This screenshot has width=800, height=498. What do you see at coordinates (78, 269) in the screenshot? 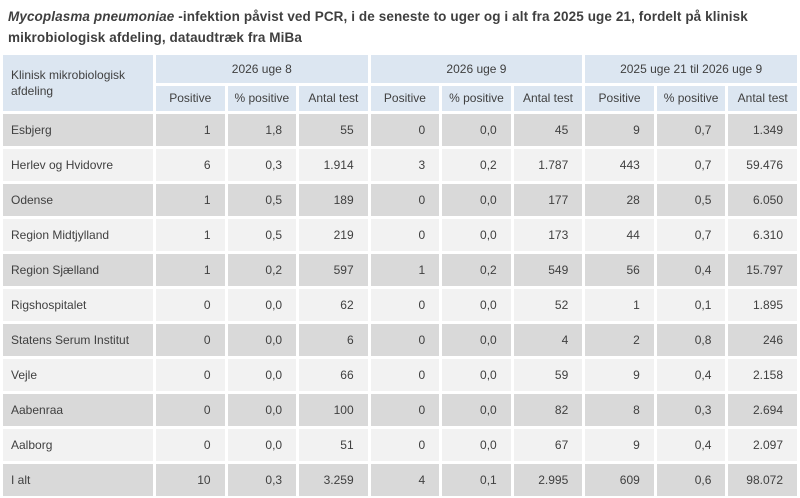
I see `row-name-cell: Region Sjælland` at bounding box center [78, 269].